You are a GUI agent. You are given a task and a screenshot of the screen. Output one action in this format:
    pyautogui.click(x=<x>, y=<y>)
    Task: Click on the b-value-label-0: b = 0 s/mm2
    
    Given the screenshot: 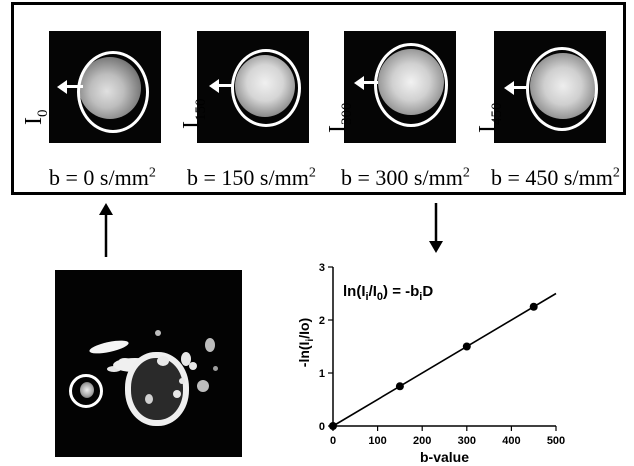 What is the action you would take?
    pyautogui.click(x=102, y=177)
    